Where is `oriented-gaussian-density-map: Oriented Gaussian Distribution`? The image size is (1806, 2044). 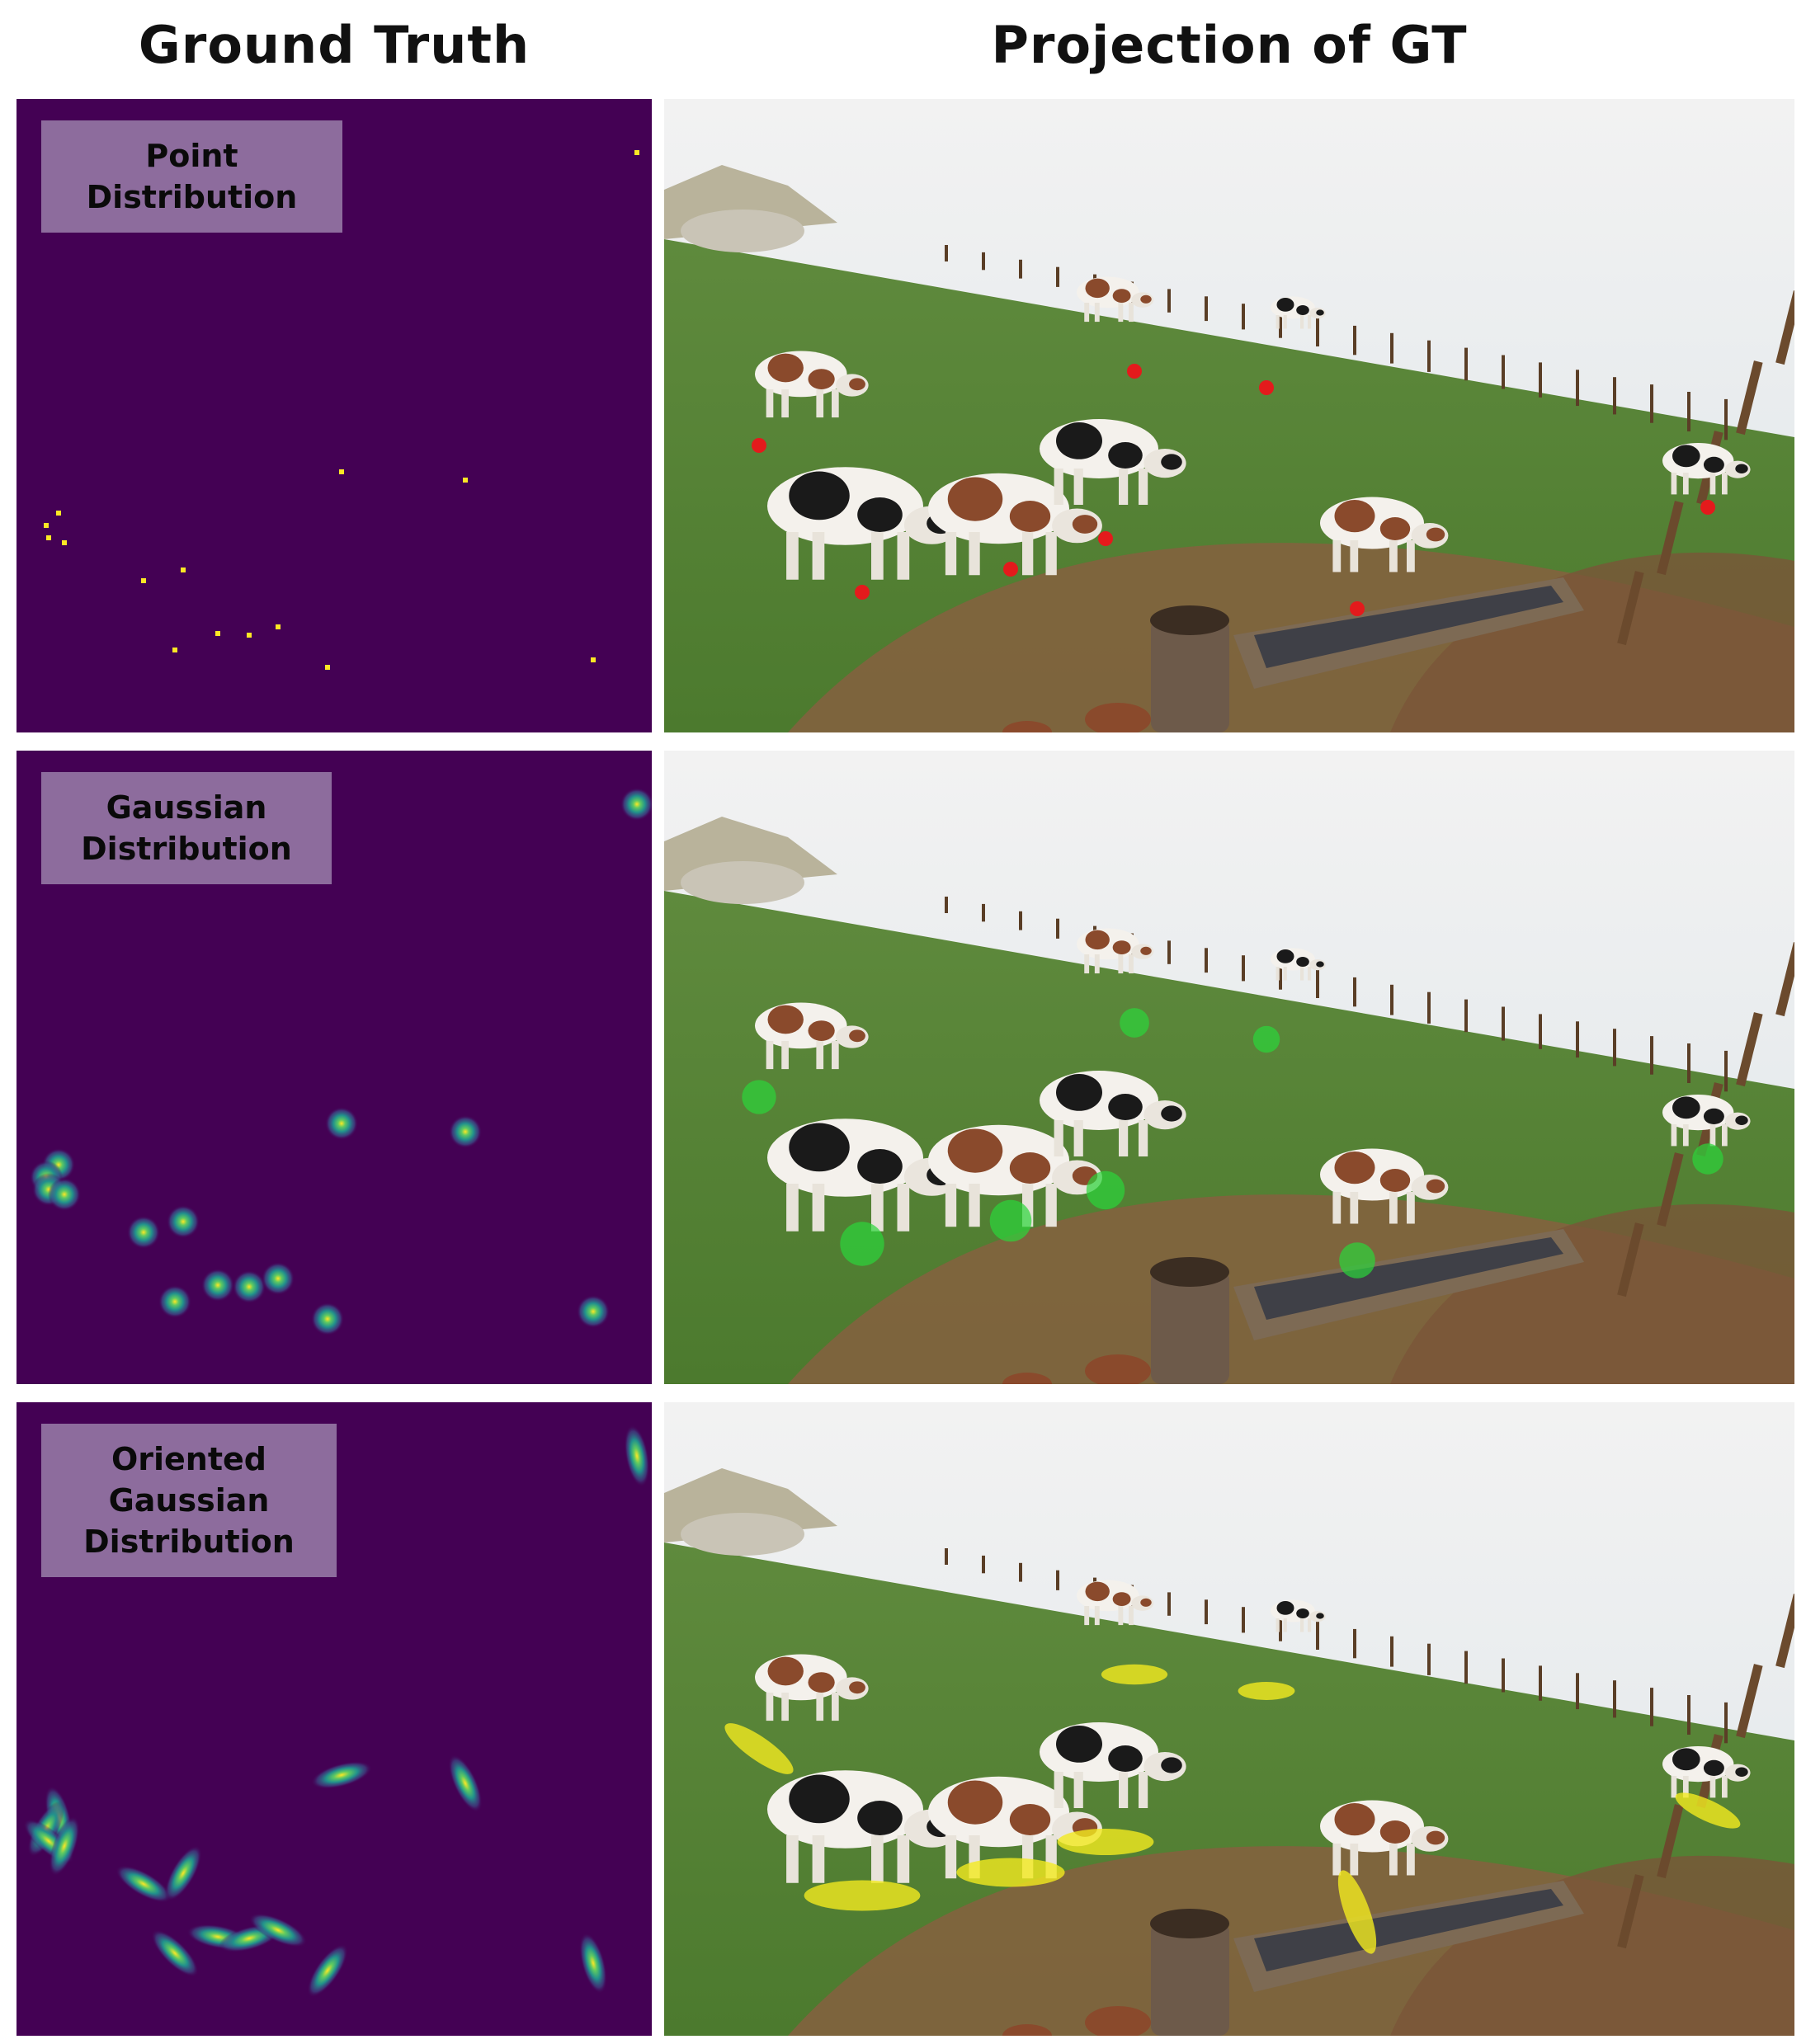
oriented-gaussian-density-map: Oriented Gaussian Distribution is located at coordinates (334, 1719).